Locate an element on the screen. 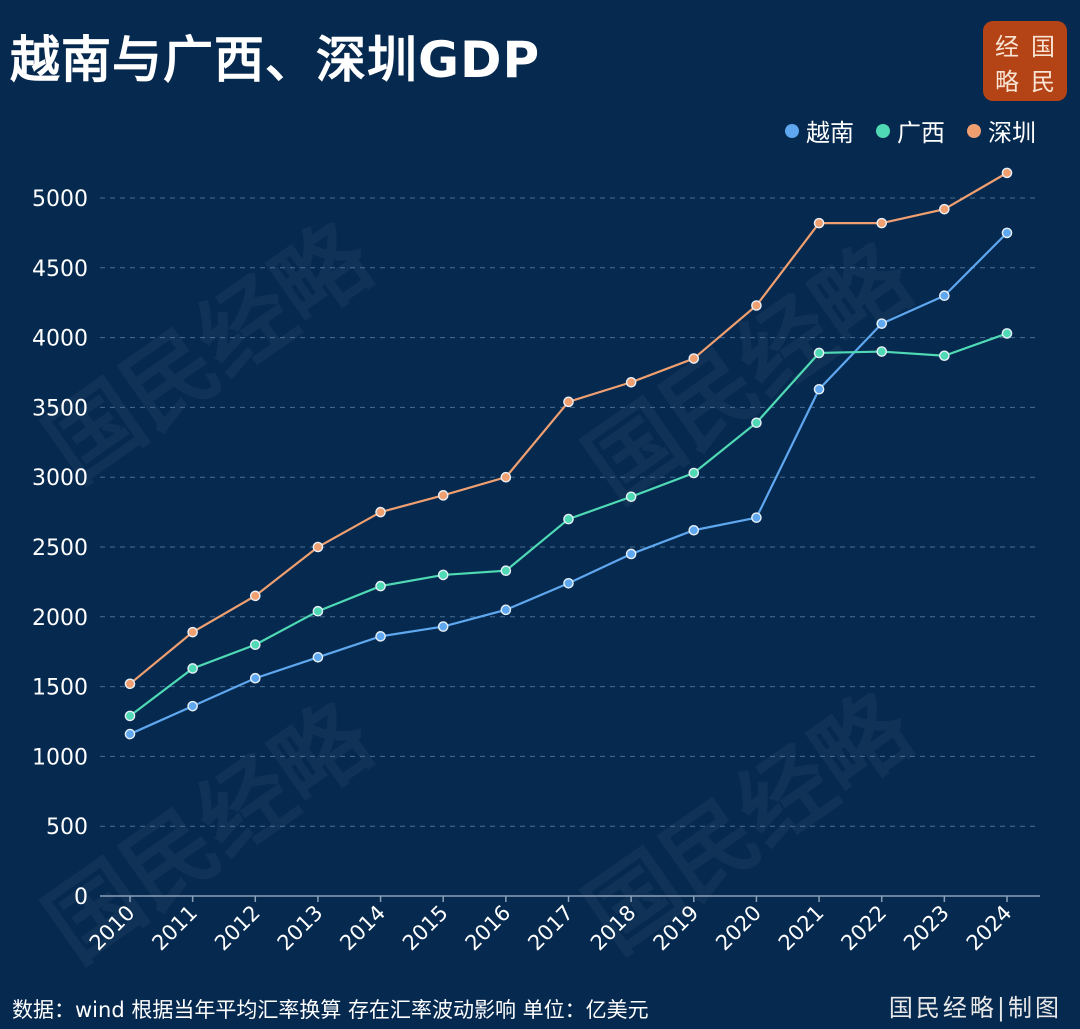 The width and height of the screenshot is (1080, 1029). logo-char: 经 is located at coordinates (1007, 47).